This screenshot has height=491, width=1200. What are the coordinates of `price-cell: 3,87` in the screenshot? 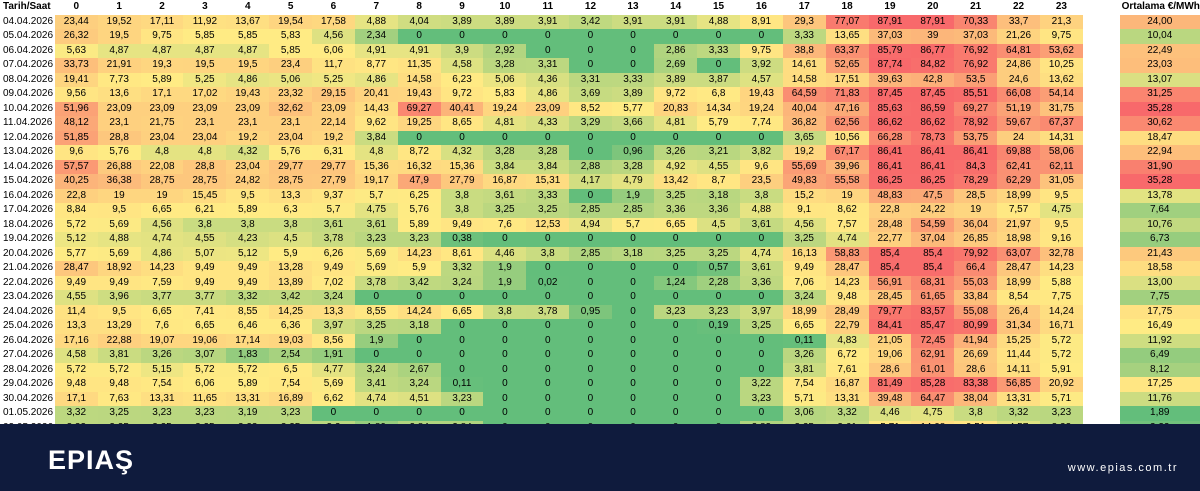 It's located at (718, 79).